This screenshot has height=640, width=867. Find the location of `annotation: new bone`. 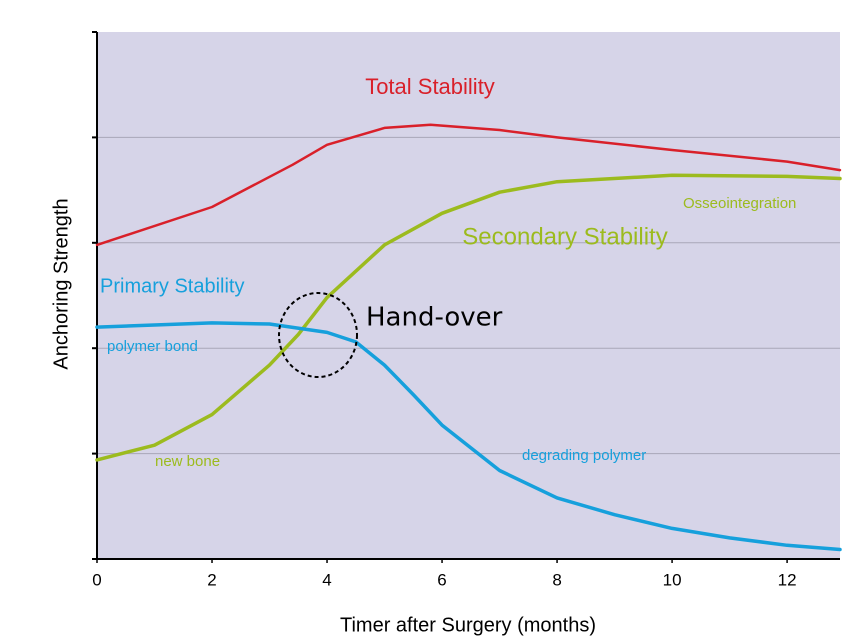

annotation: new bone is located at coordinates (187, 461).